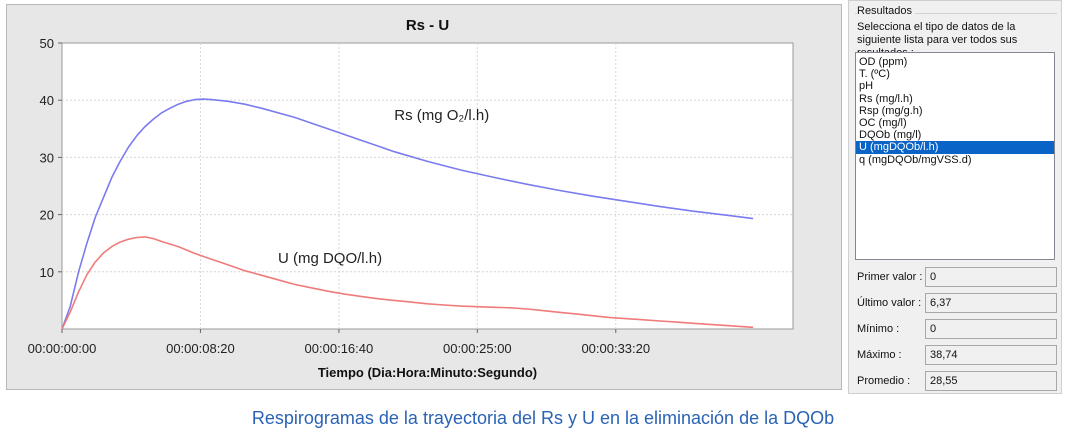  I want to click on stat-label: Mínimo :, so click(878, 329).